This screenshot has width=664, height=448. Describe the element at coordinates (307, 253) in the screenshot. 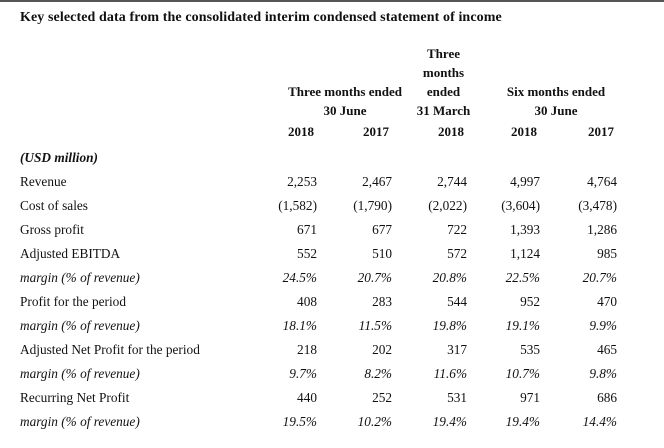

I see `cell-value: 552` at that location.